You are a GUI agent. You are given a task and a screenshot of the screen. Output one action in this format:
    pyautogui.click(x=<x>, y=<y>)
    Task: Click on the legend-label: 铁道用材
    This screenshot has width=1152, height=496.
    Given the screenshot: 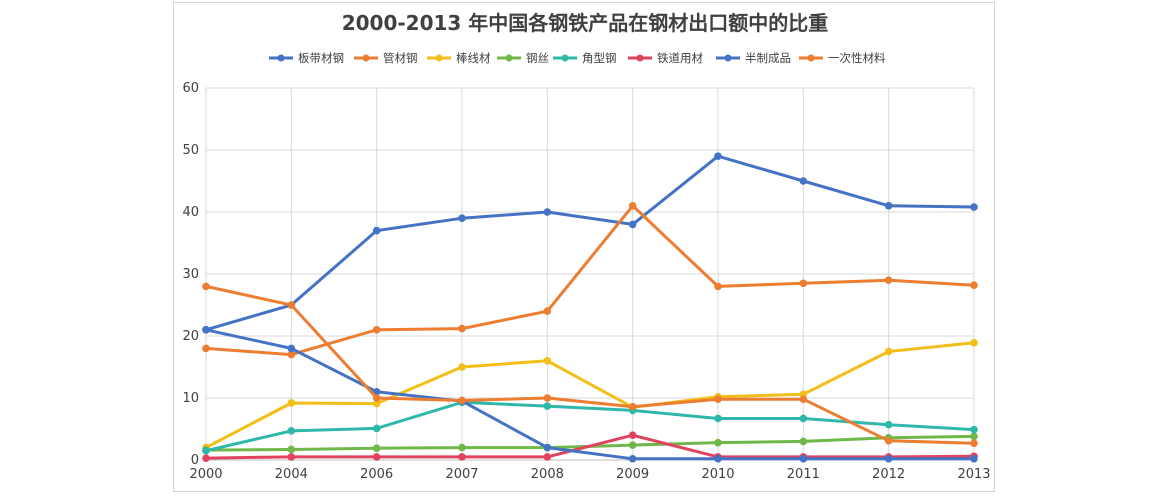 What is the action you would take?
    pyautogui.click(x=680, y=58)
    